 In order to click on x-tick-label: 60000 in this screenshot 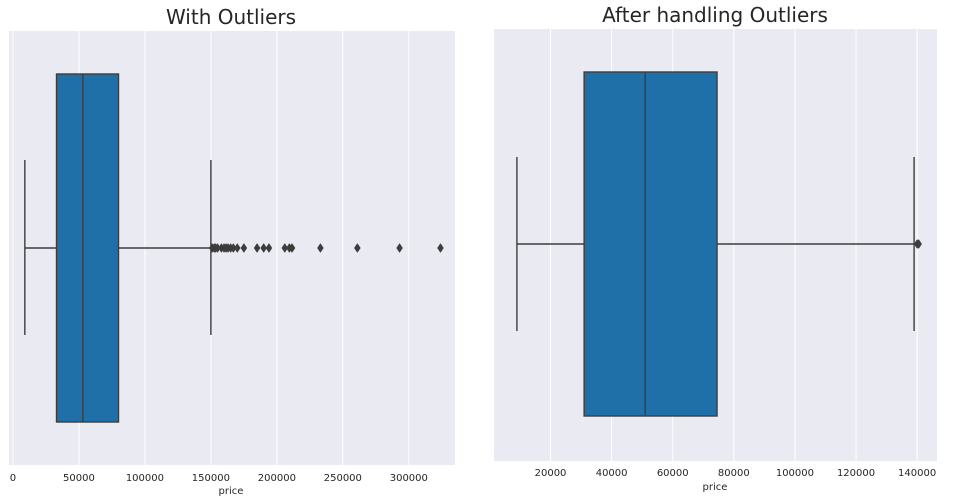, I will do `click(673, 473)`.